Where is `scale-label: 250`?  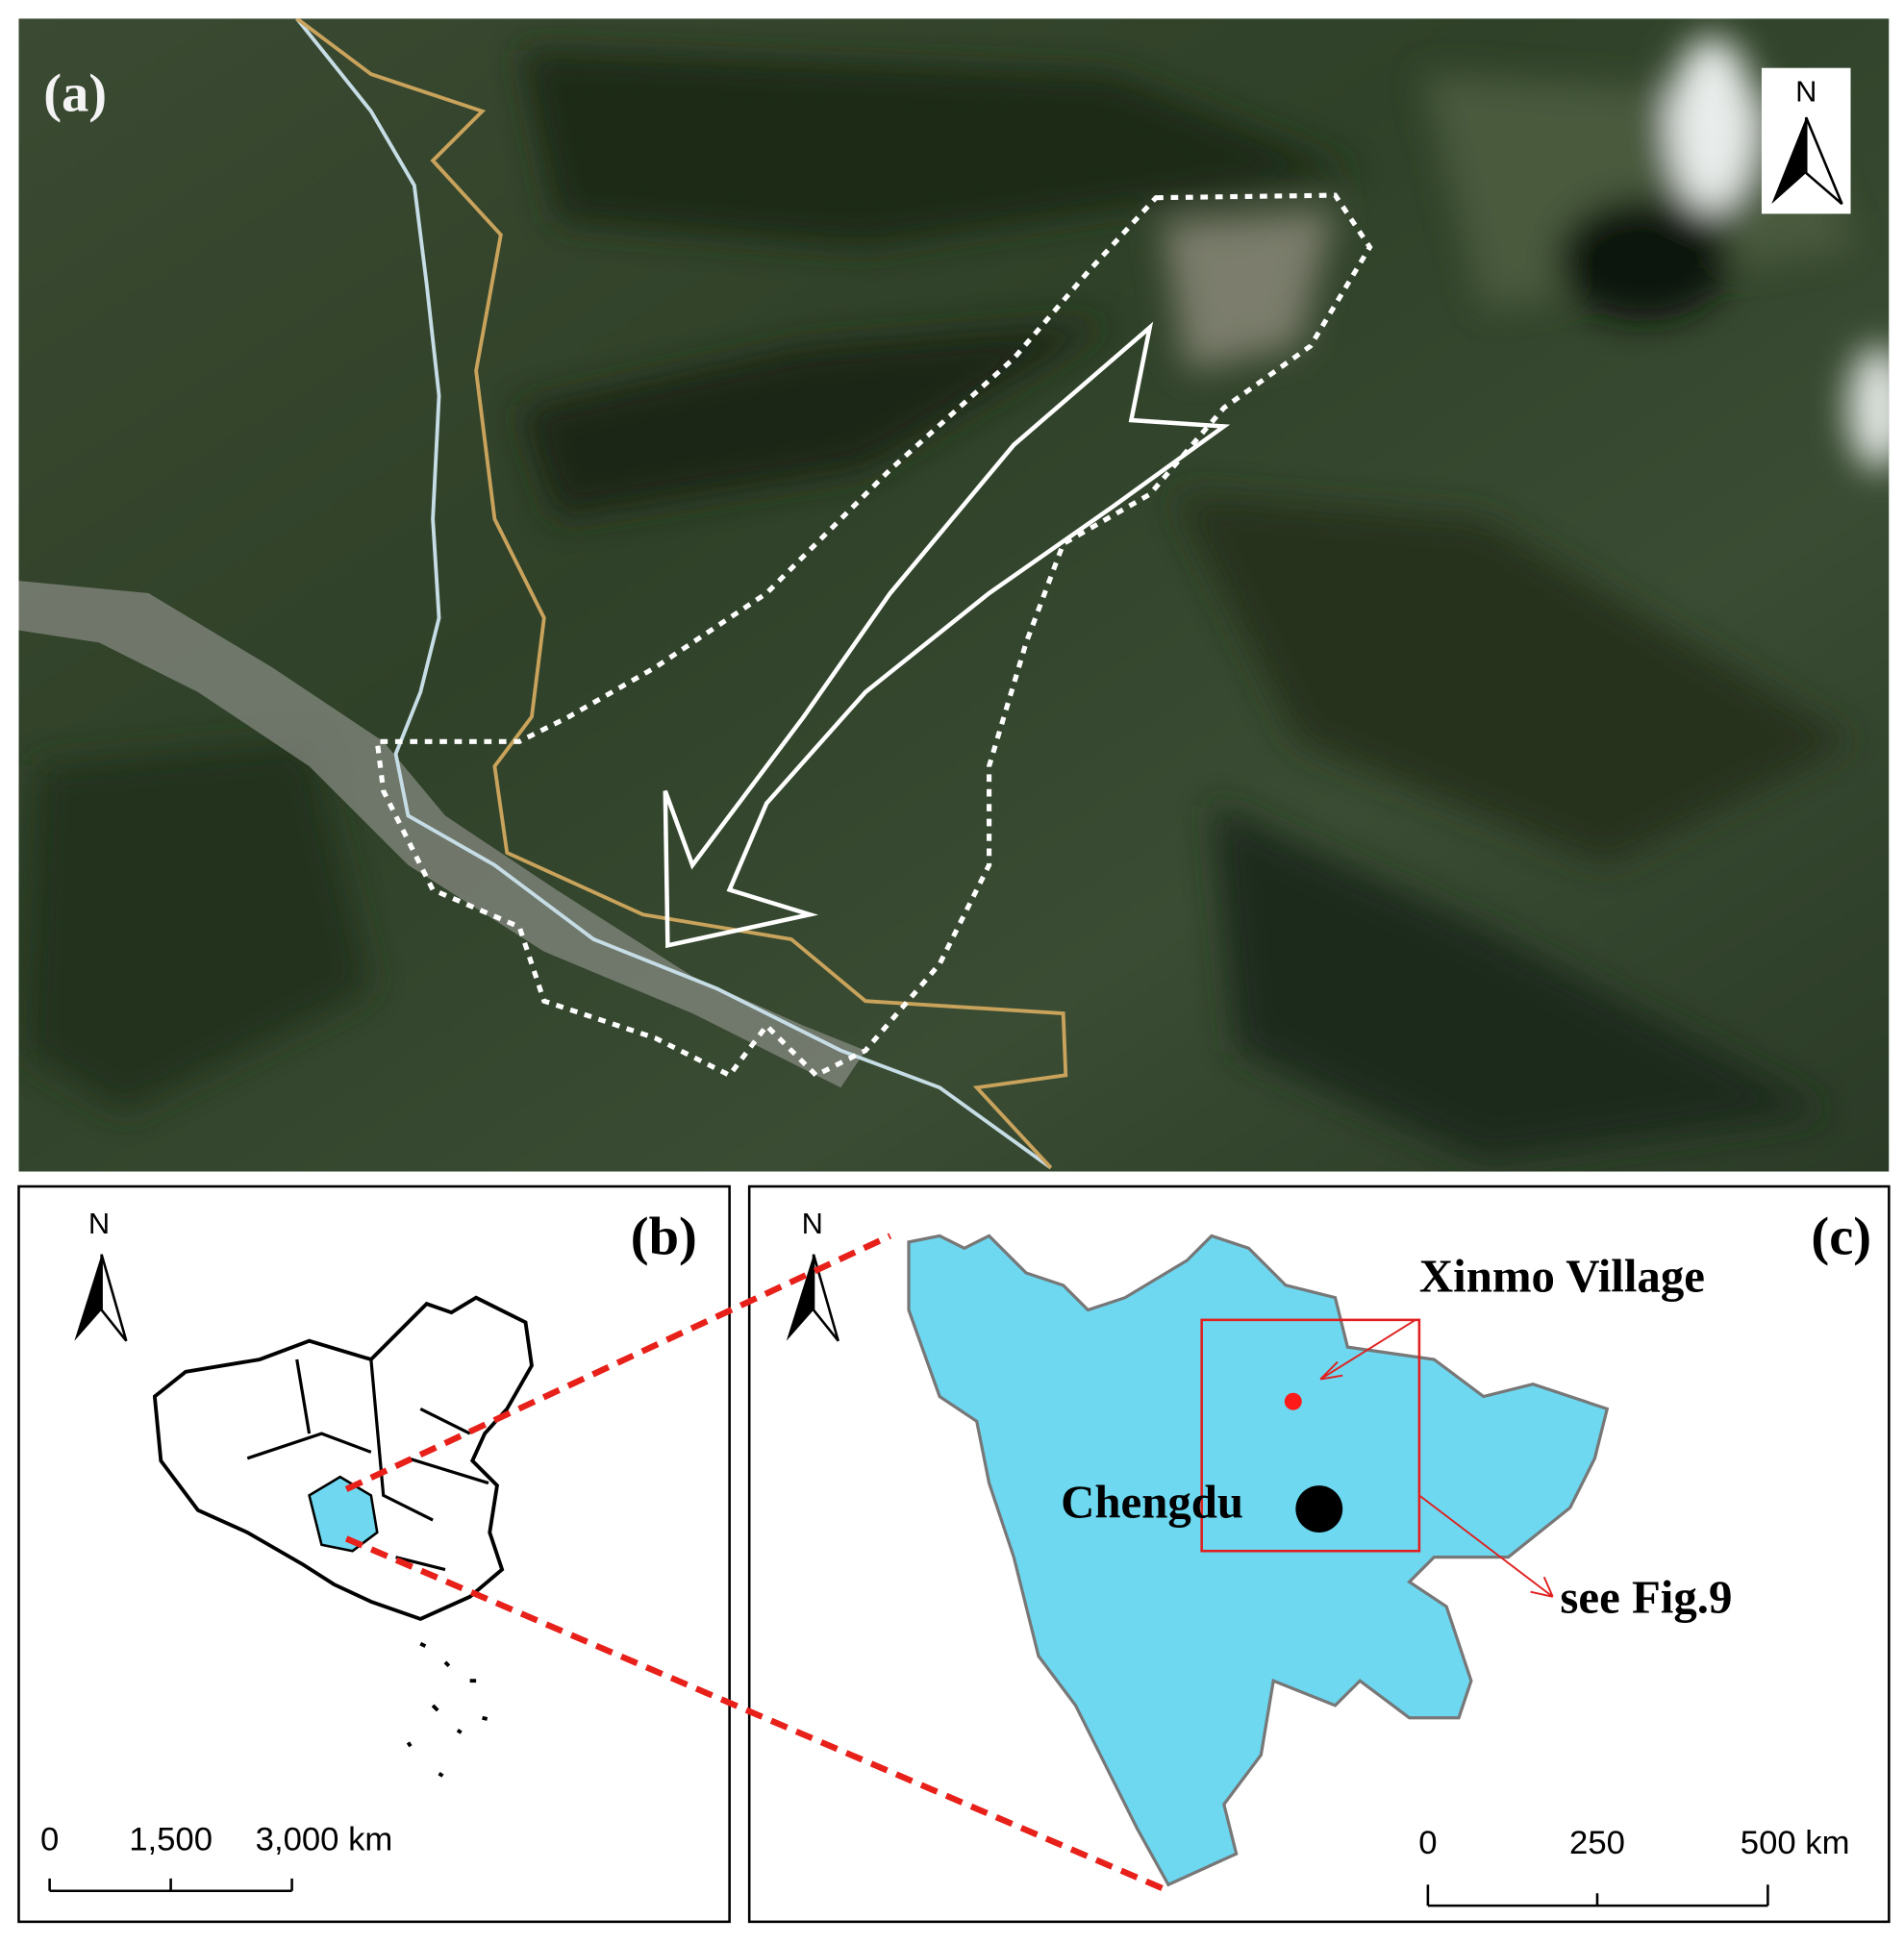 scale-label: 250 is located at coordinates (1597, 1843).